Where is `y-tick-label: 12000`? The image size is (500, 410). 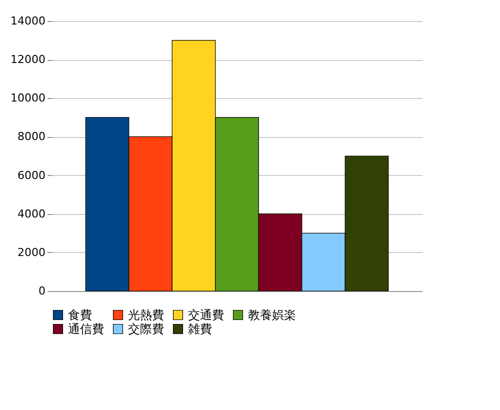
y-tick-label: 12000 is located at coordinates (28, 59).